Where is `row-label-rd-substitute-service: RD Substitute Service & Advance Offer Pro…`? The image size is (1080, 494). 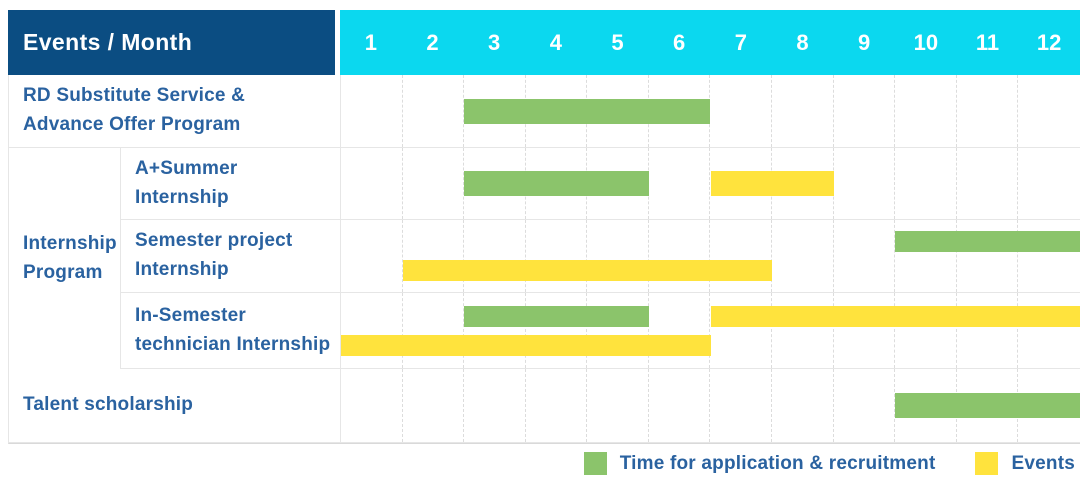
row-label-rd-substitute-service: RD Substitute Service & Advance Offer Pro… is located at coordinates (175, 111).